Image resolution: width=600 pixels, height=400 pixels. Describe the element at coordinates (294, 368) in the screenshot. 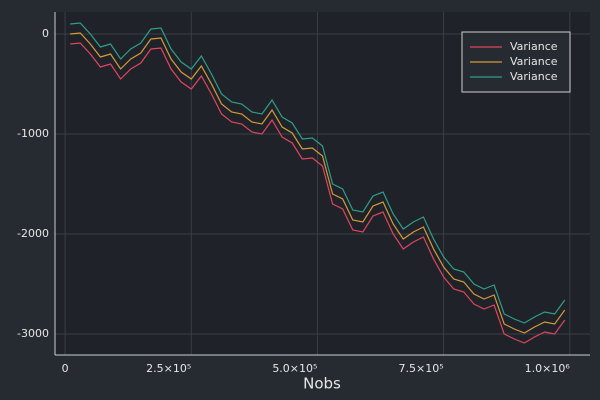

I see `x-tick-label: 5.0×10⁵` at that location.